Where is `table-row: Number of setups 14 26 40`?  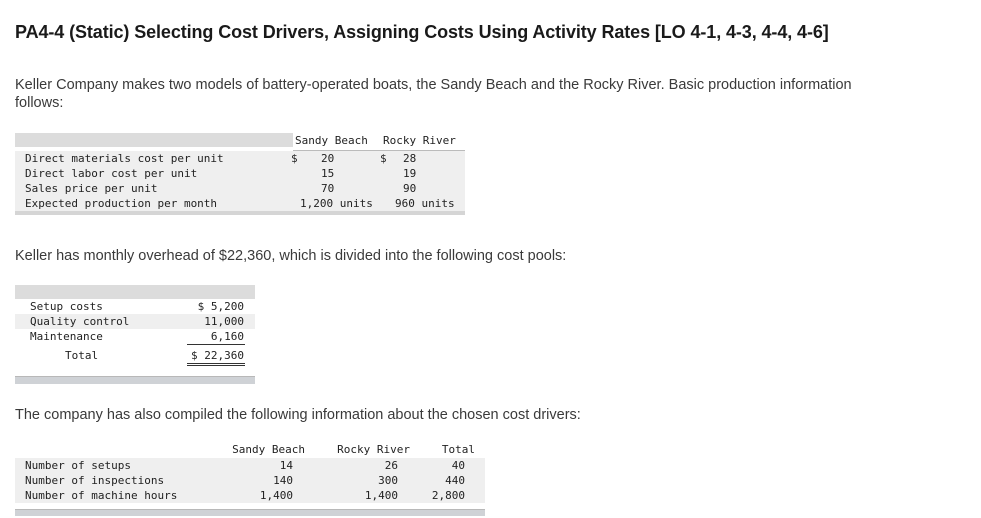
table-row: Number of setups 14 26 40 is located at coordinates (250, 465).